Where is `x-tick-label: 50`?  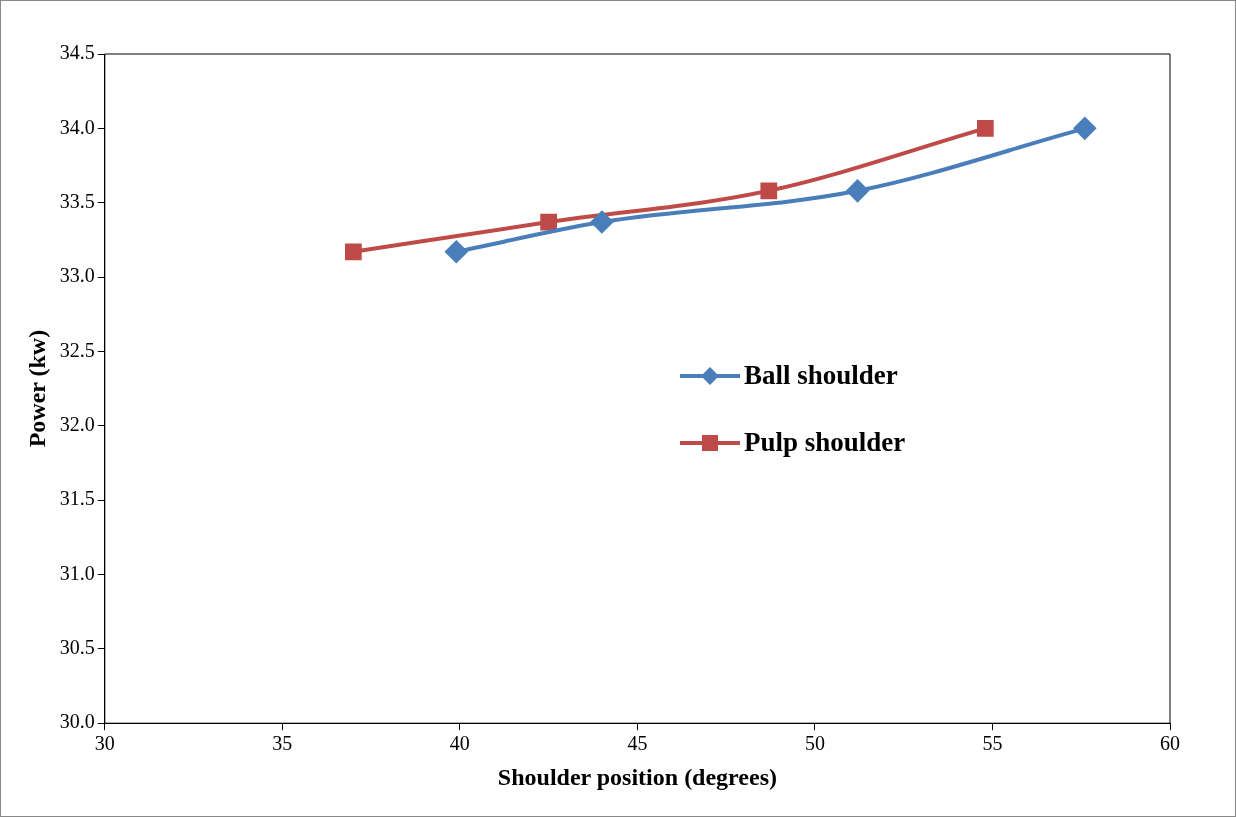 x-tick-label: 50 is located at coordinates (814, 743).